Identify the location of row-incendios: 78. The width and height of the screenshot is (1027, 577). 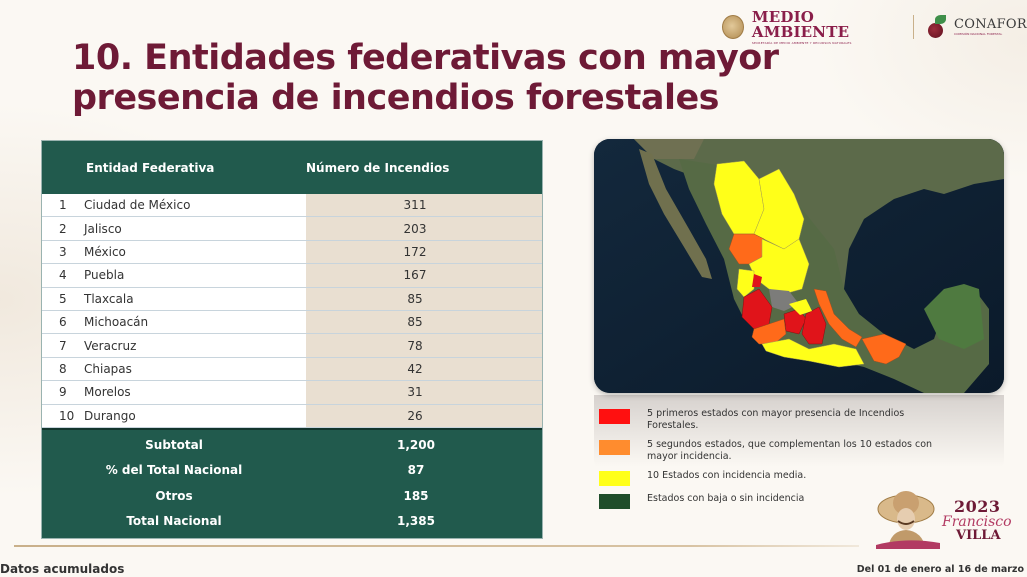
(424, 345).